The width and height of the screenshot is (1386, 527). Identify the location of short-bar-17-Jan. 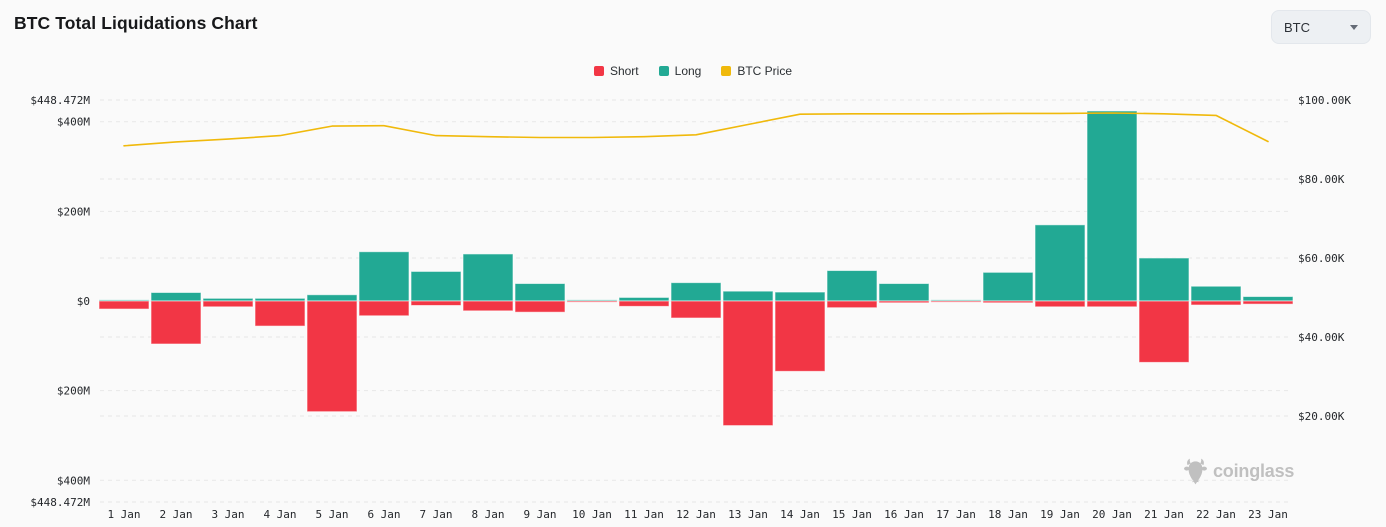
(956, 301).